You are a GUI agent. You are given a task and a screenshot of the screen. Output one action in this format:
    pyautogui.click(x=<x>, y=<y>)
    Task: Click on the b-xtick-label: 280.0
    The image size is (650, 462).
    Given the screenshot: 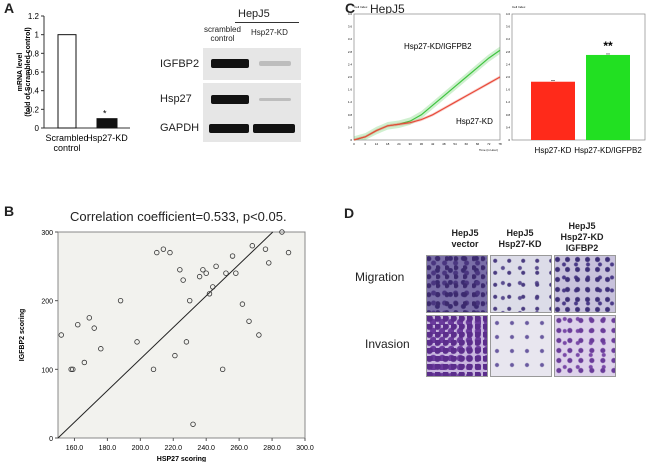 What is the action you would take?
    pyautogui.click(x=272, y=448)
    